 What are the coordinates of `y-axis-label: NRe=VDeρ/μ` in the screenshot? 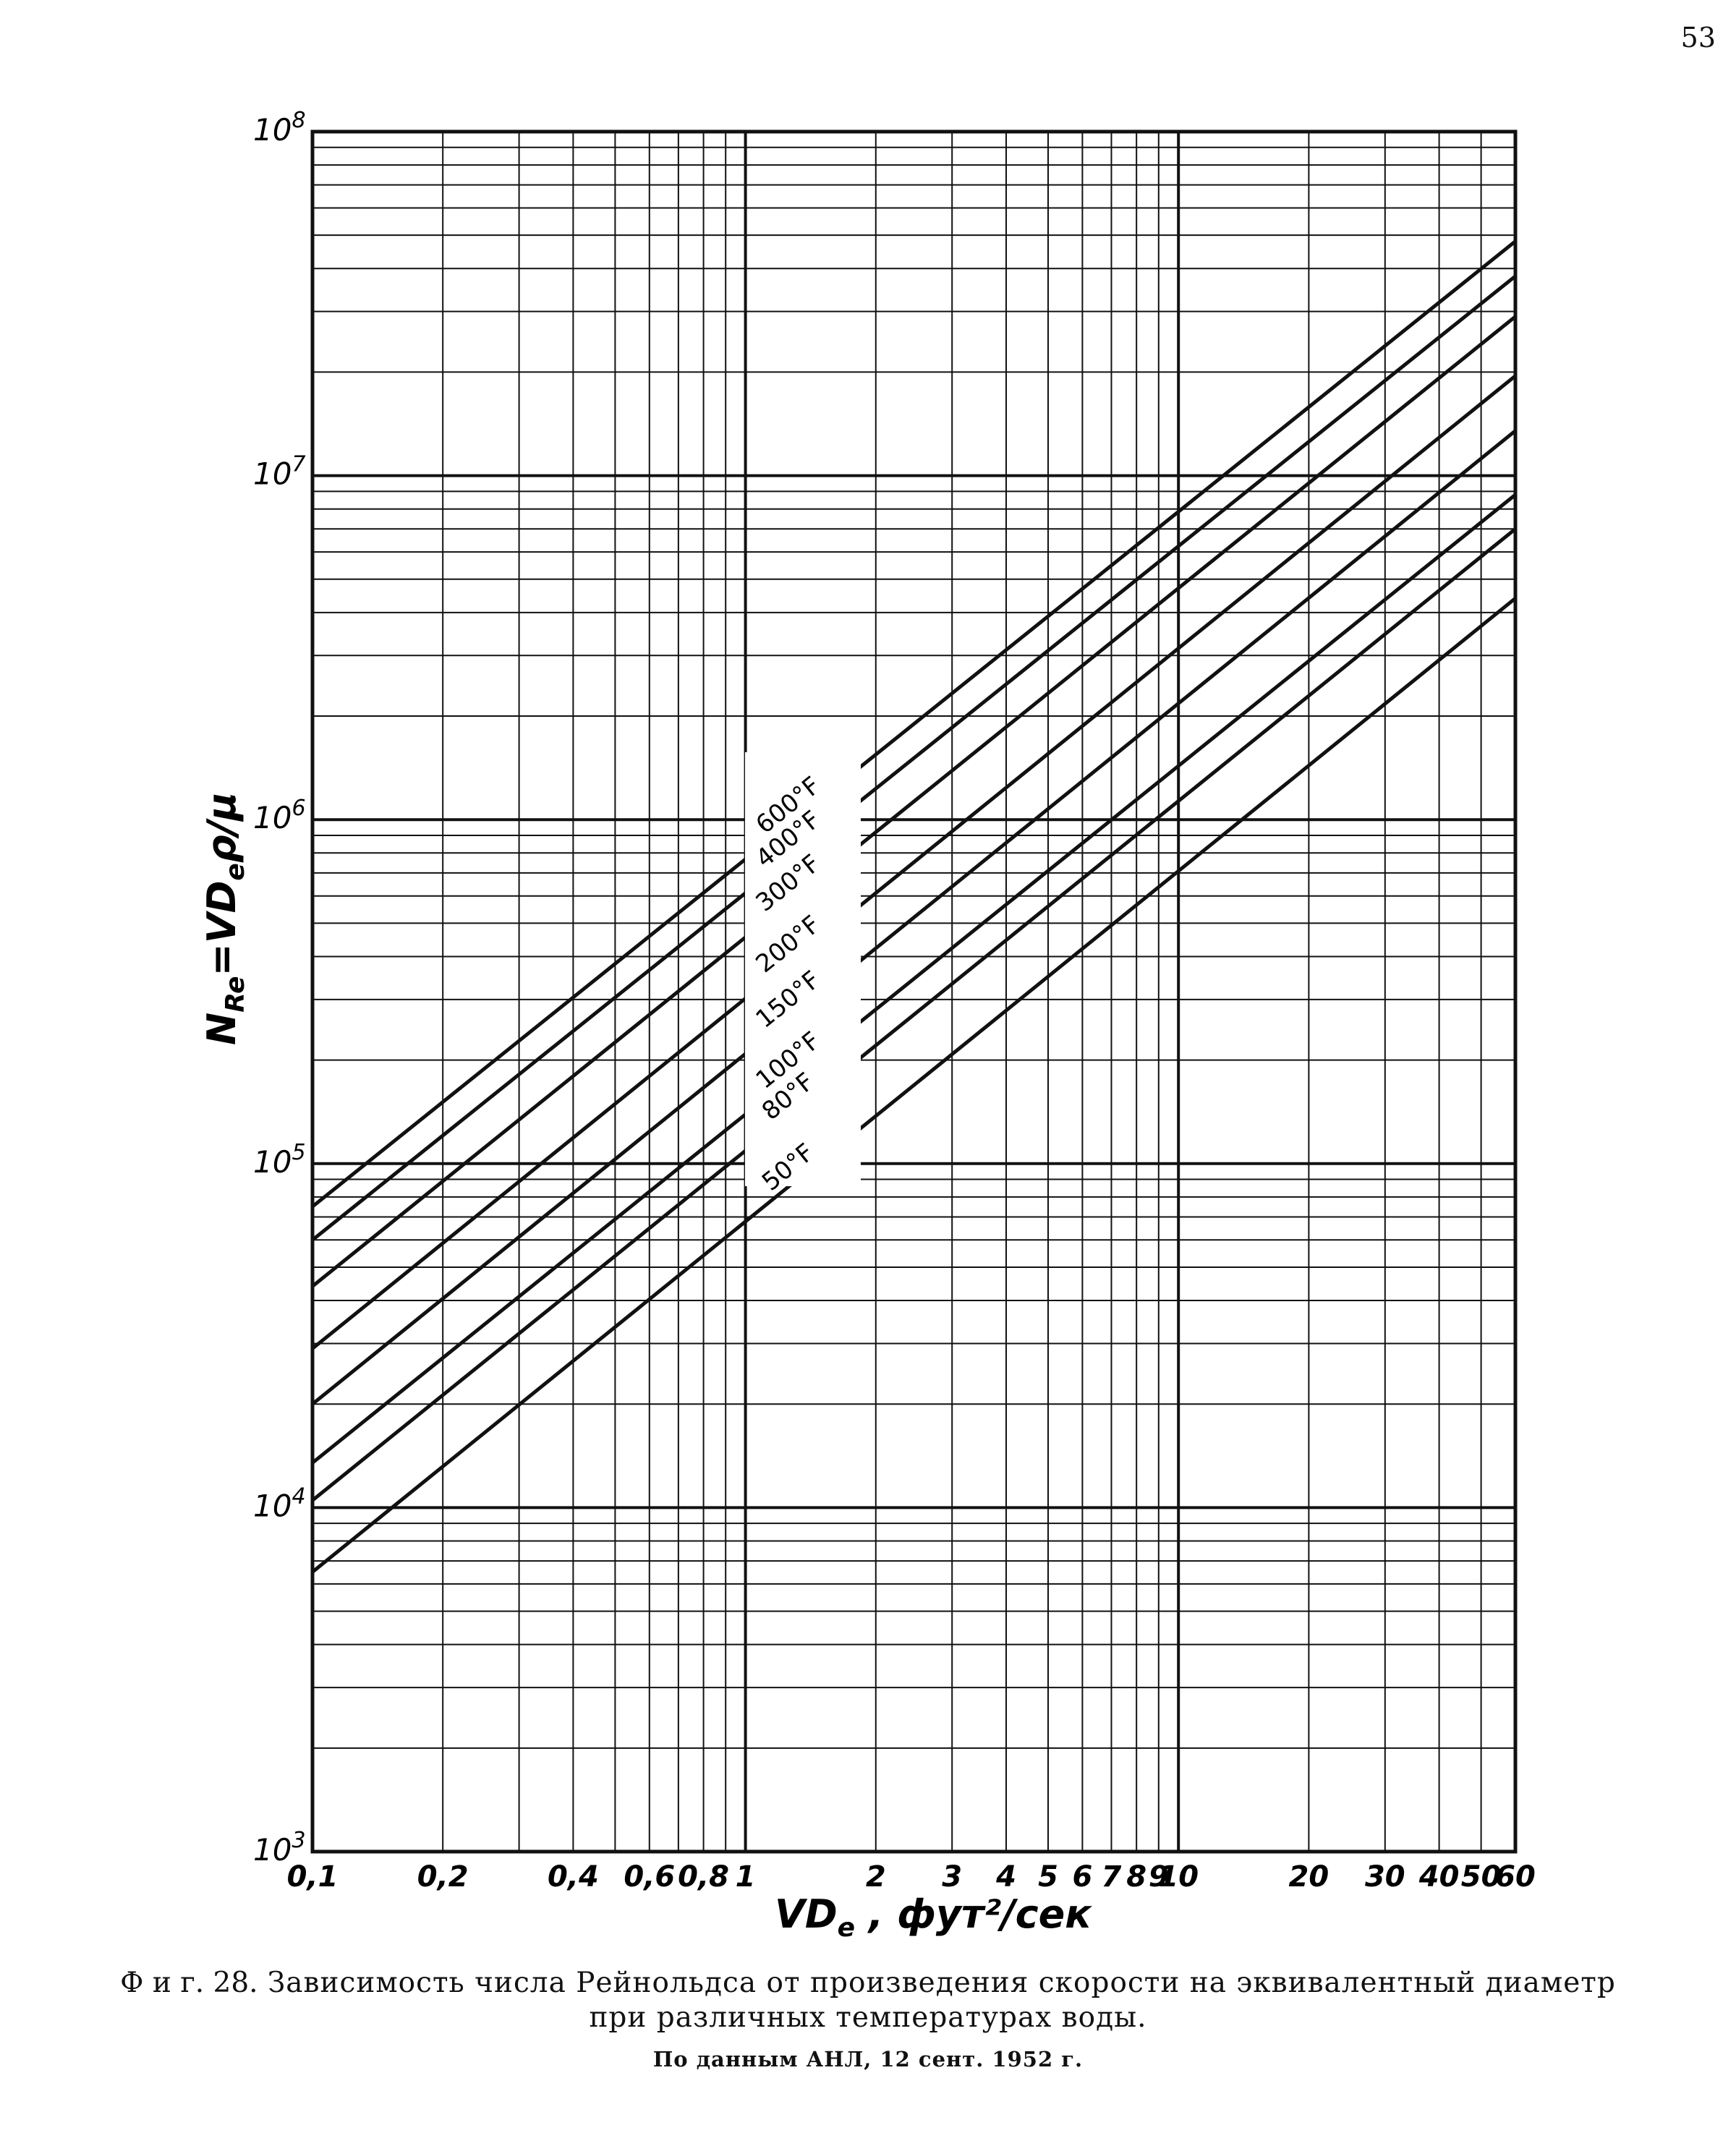 It's located at (224, 918).